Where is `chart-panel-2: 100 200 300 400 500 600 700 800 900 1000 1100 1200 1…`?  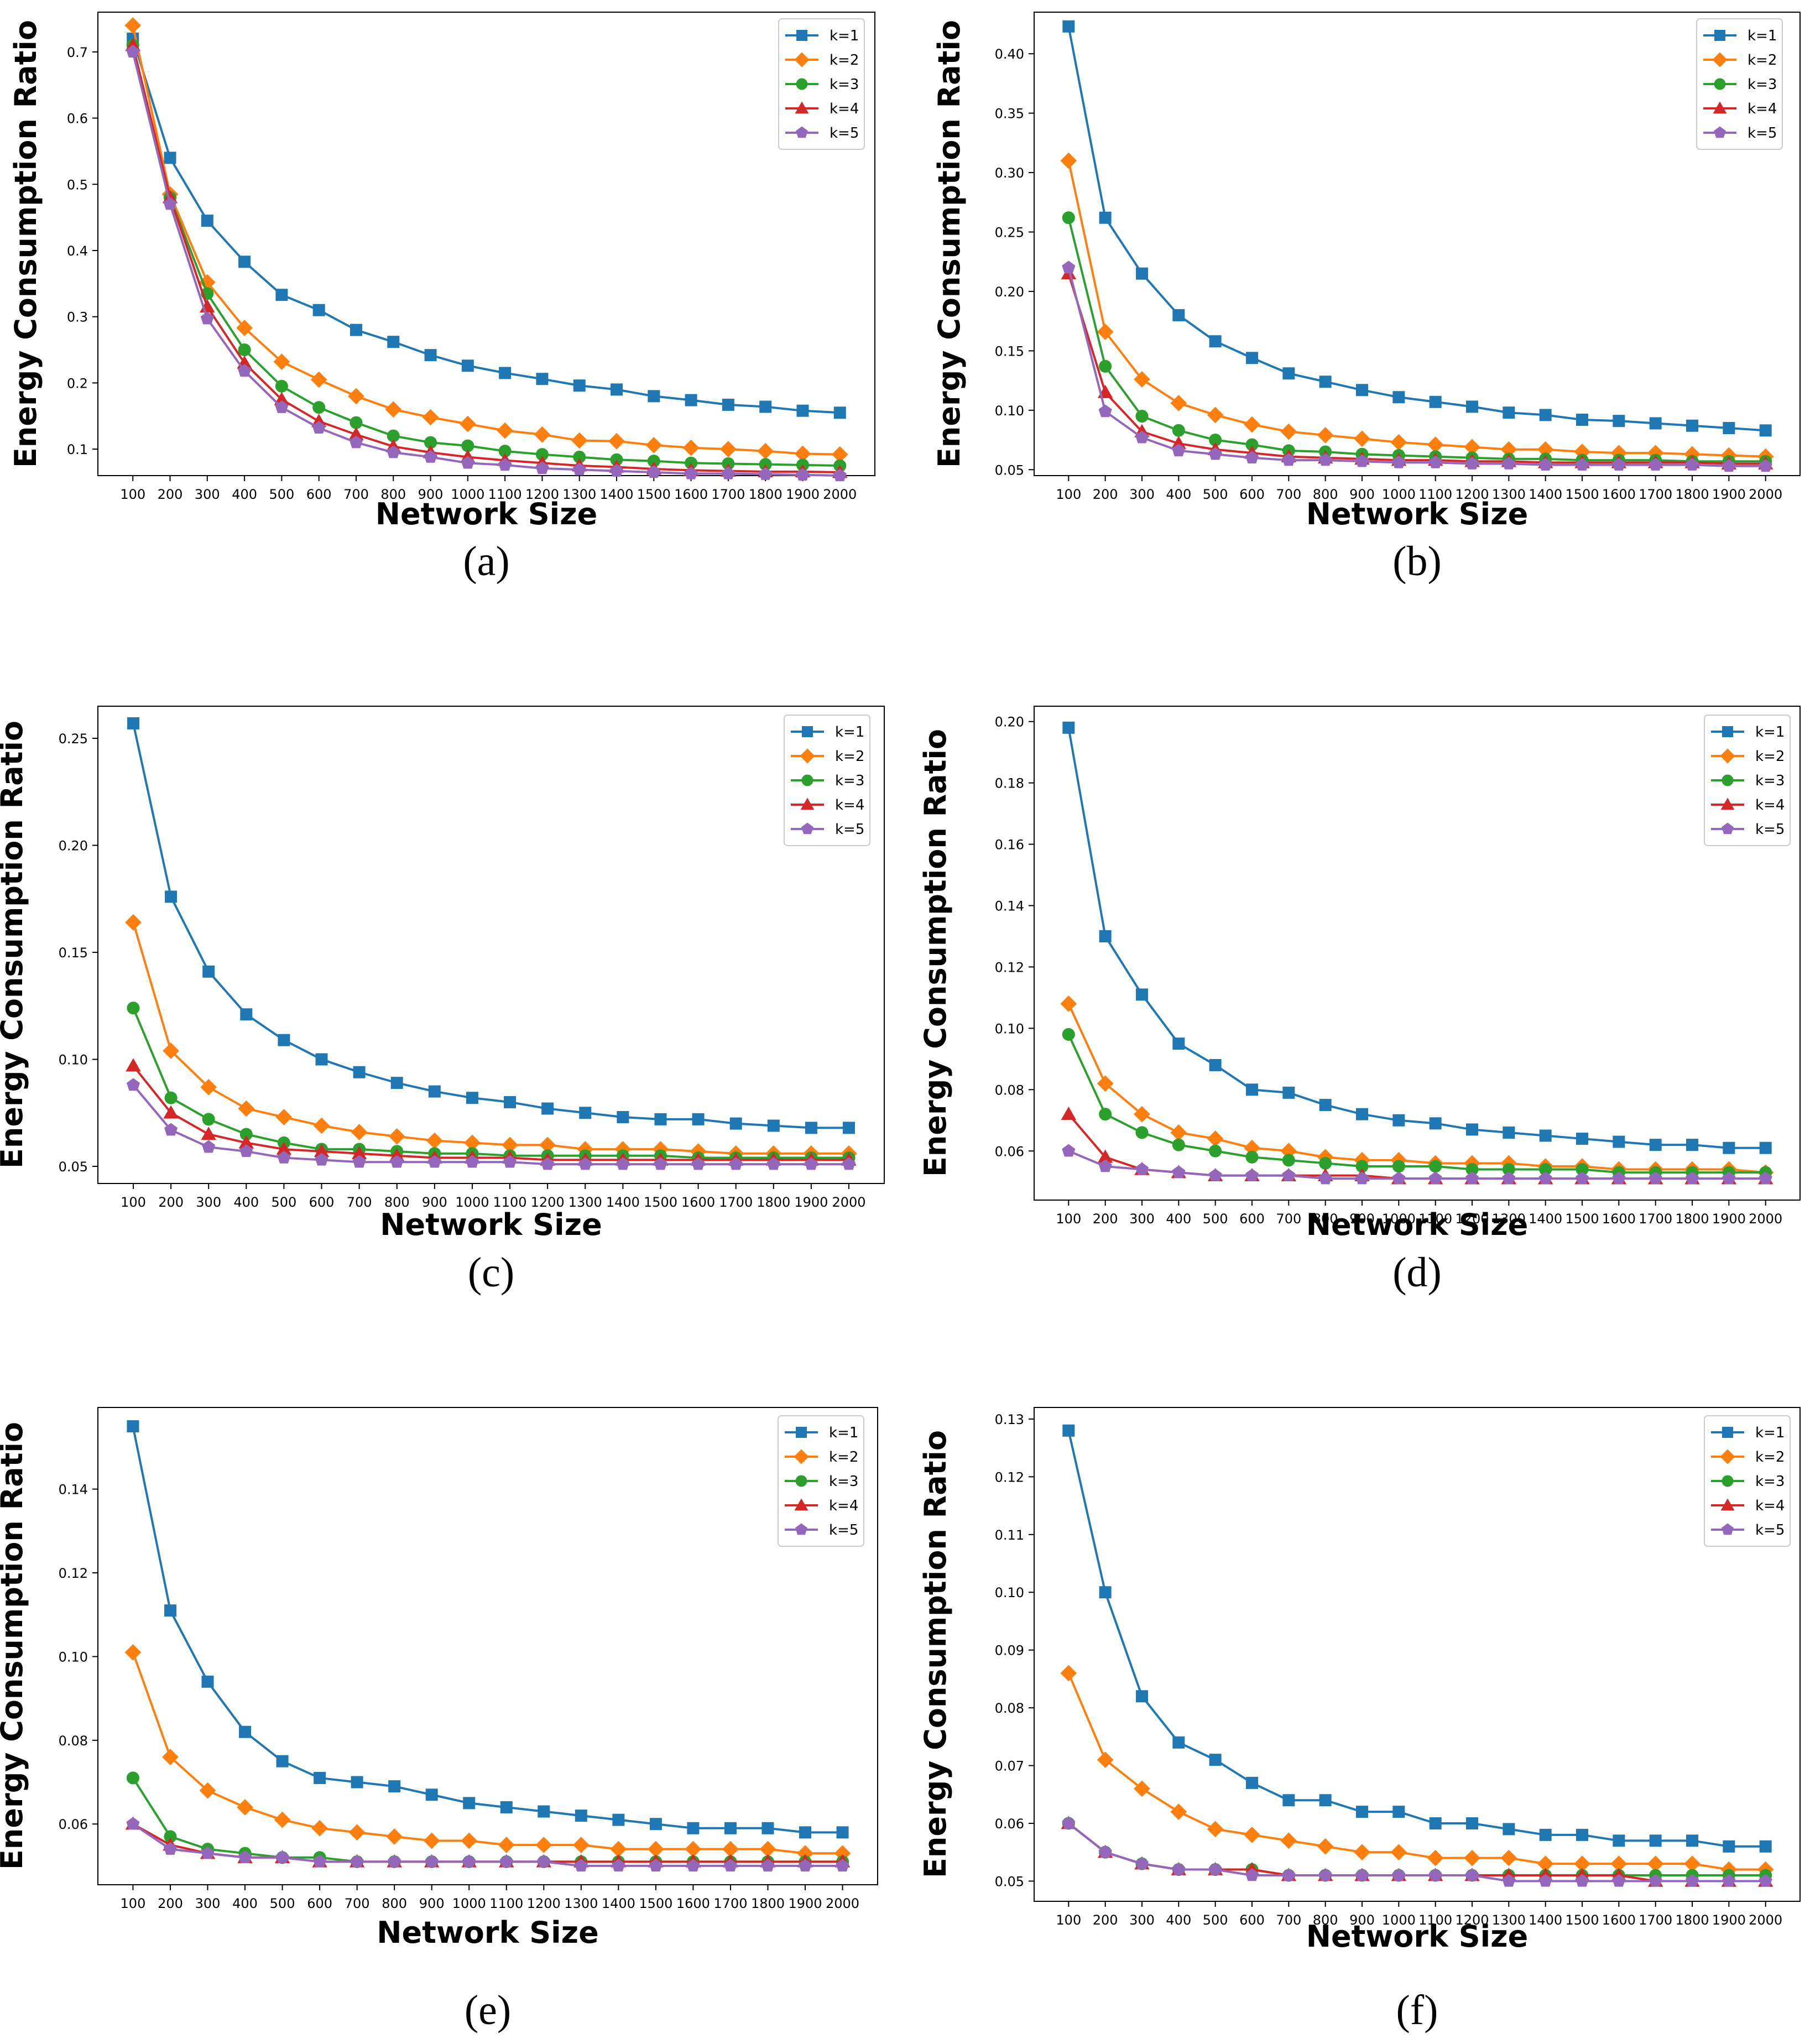
chart-panel-2: 100 200 300 400 500 600 700 800 900 1000 1100 1200 1… is located at coordinates (1366, 298).